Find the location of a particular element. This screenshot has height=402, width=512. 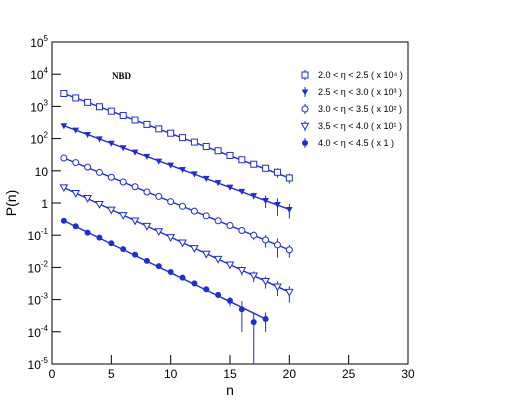

y-tick-exponent: 3 is located at coordinates (46, 102).